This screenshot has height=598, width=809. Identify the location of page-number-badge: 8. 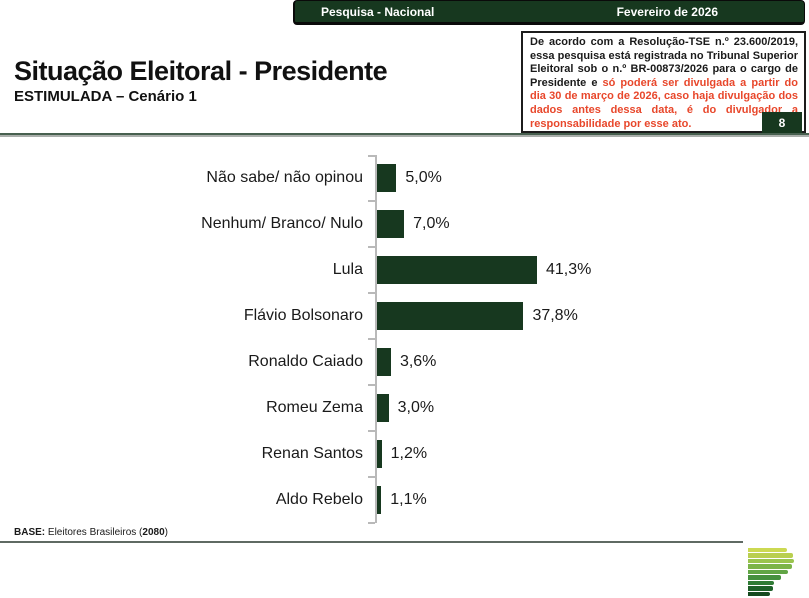
(782, 122).